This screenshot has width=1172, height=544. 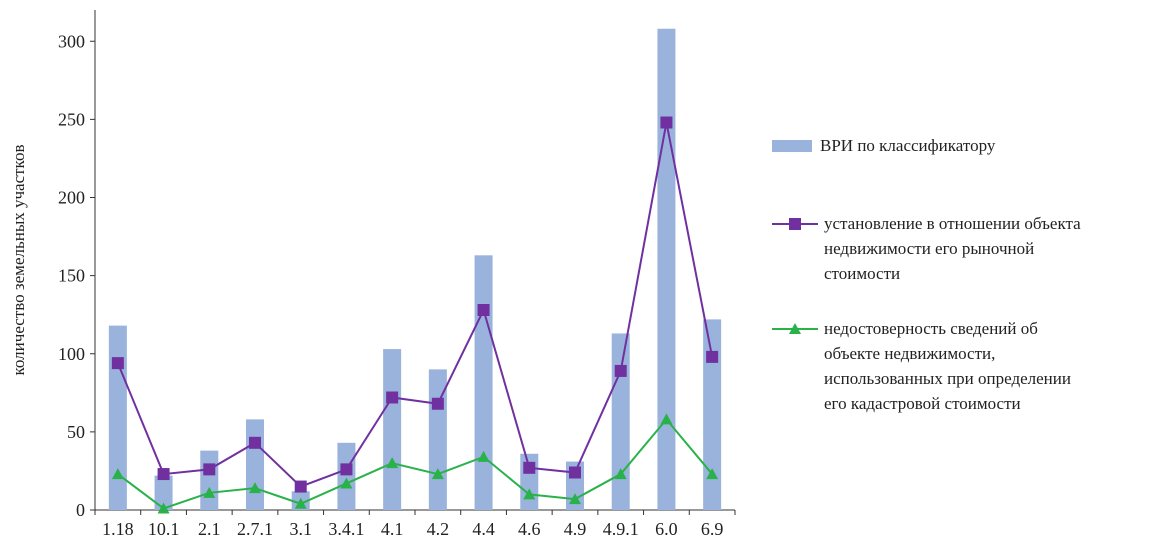 What do you see at coordinates (164, 529) in the screenshot?
I see `x-tick-label: 10.1` at bounding box center [164, 529].